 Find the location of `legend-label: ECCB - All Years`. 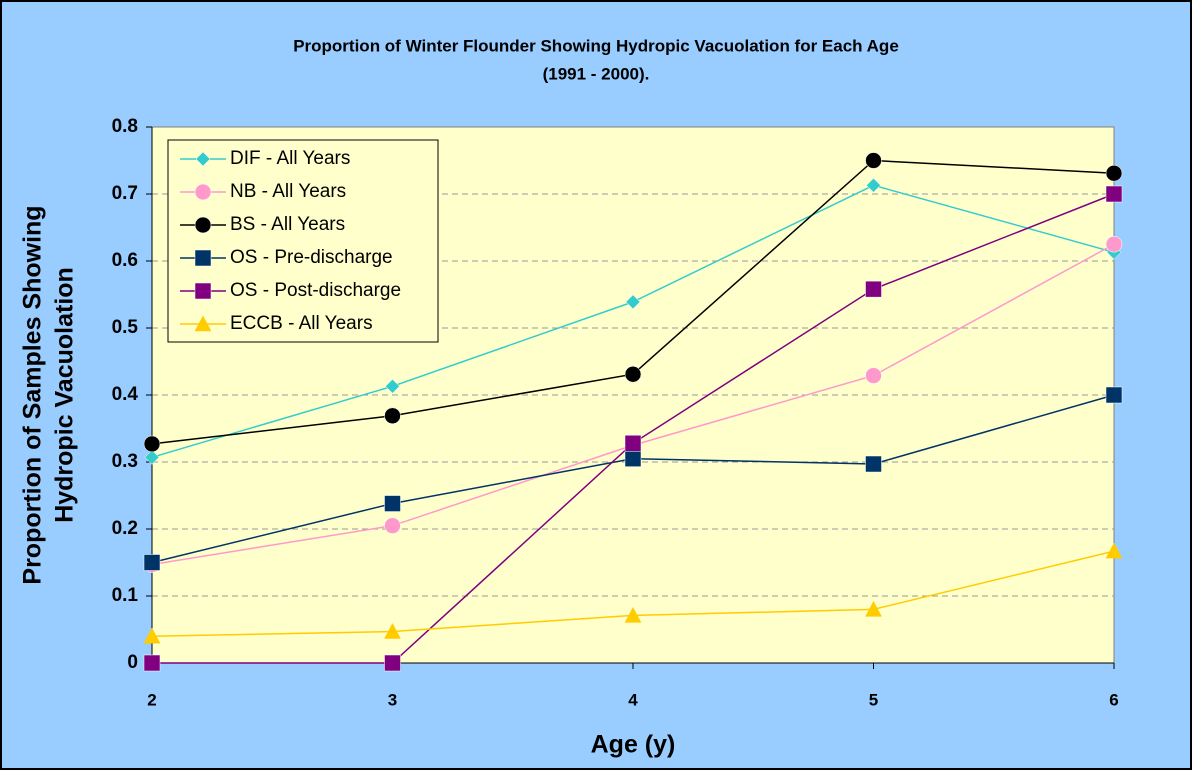

legend-label: ECCB - All Years is located at coordinates (301, 323).